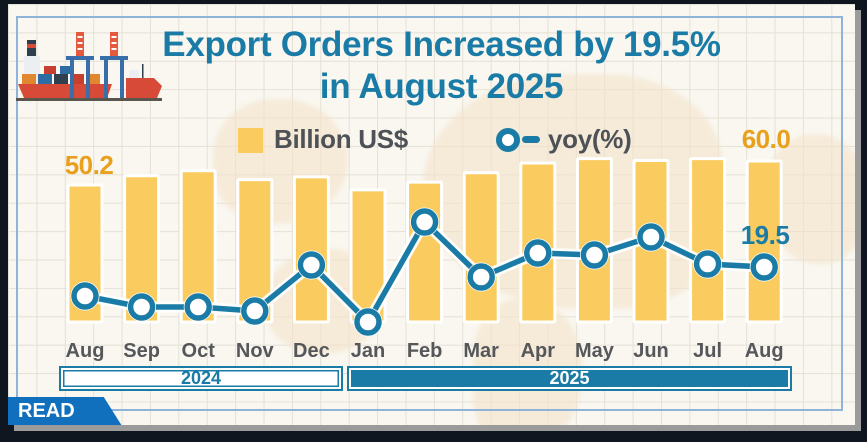 The width and height of the screenshot is (867, 442). I want to click on bar-jul-2025, so click(708, 240).